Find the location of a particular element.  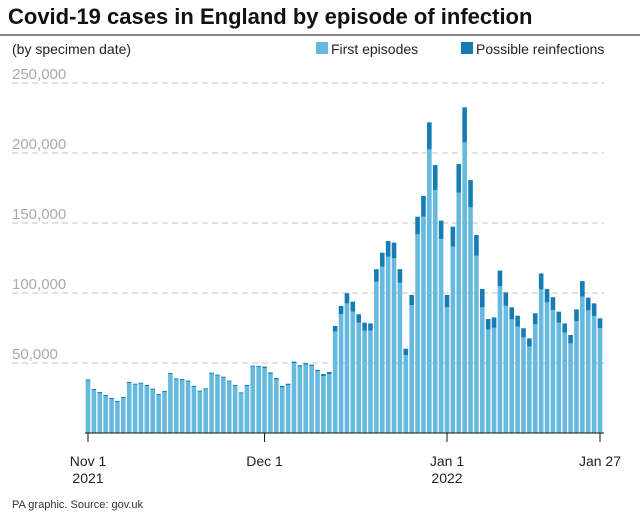

legend-label-first-episodes: First episodes is located at coordinates (374, 49).